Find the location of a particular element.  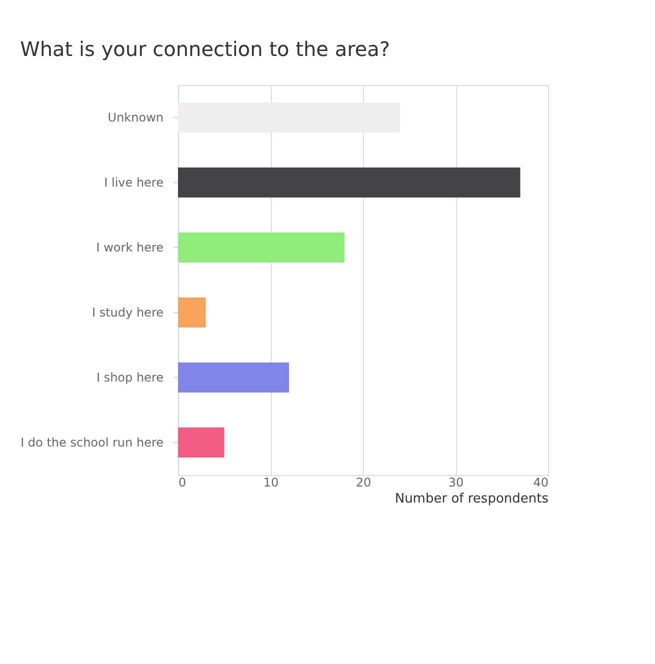

x-tick-label: 20 is located at coordinates (364, 483).